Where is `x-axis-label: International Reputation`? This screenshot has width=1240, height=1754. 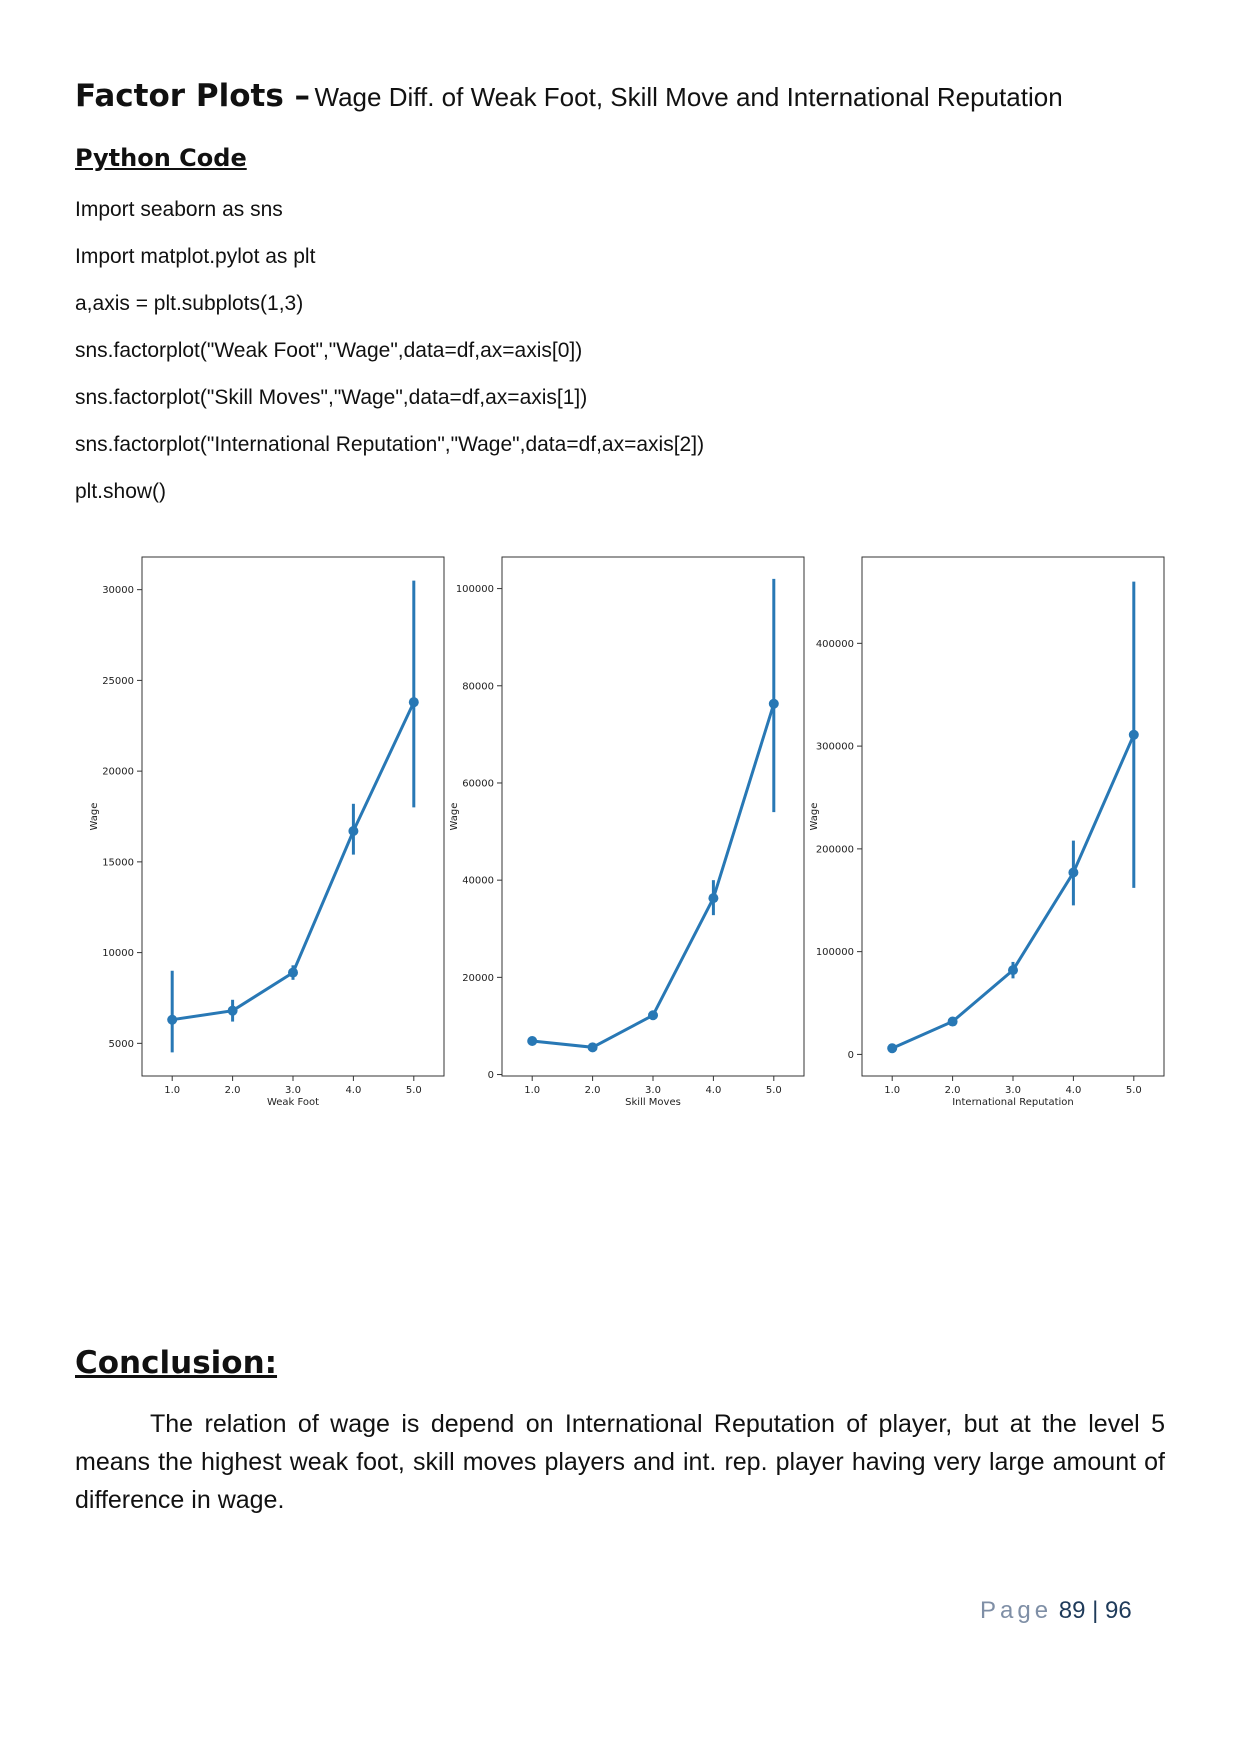
x-axis-label: International Reputation is located at coordinates (1013, 1102).